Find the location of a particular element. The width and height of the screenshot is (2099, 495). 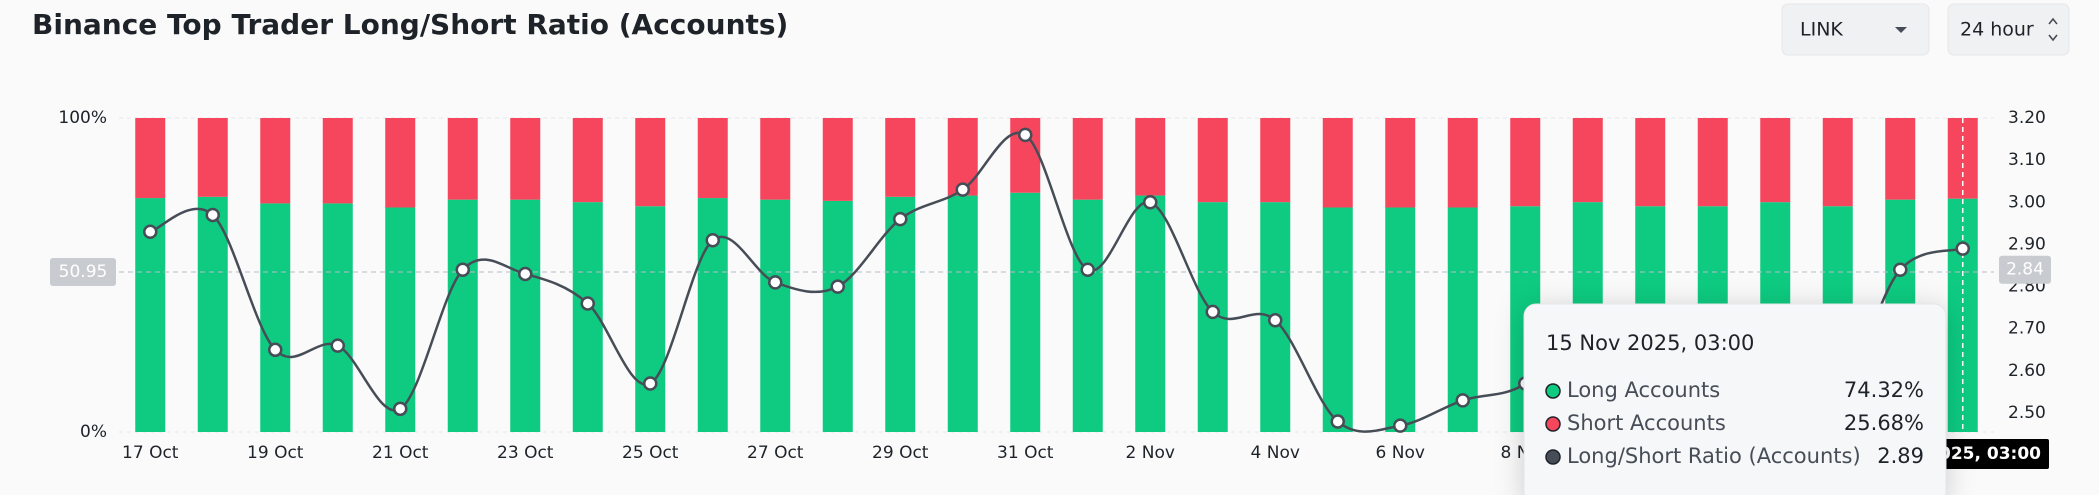

y2-tick-label: 2.50 is located at coordinates (2027, 413).